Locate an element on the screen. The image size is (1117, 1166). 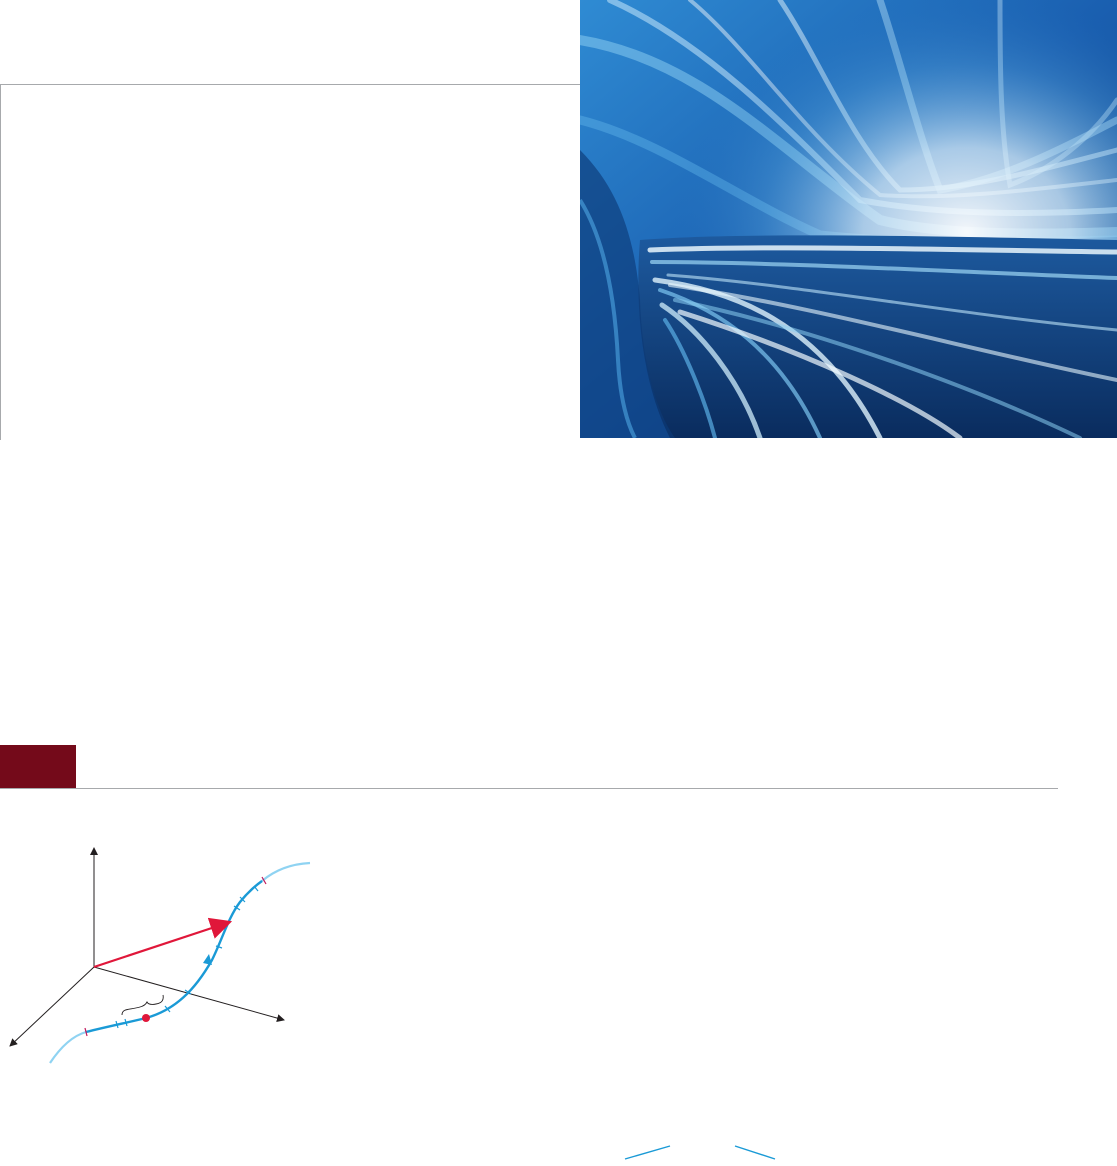
space-curve-figure is located at coordinates (160, 955).